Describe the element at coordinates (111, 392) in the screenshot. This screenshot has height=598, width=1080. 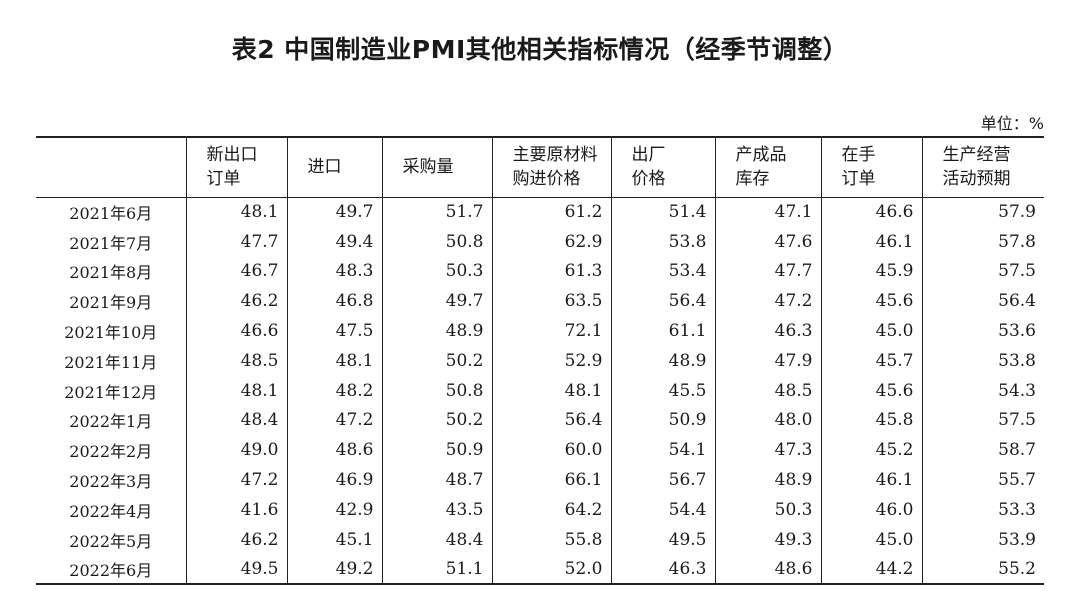
I see `row-month-label: 2021年12月` at that location.